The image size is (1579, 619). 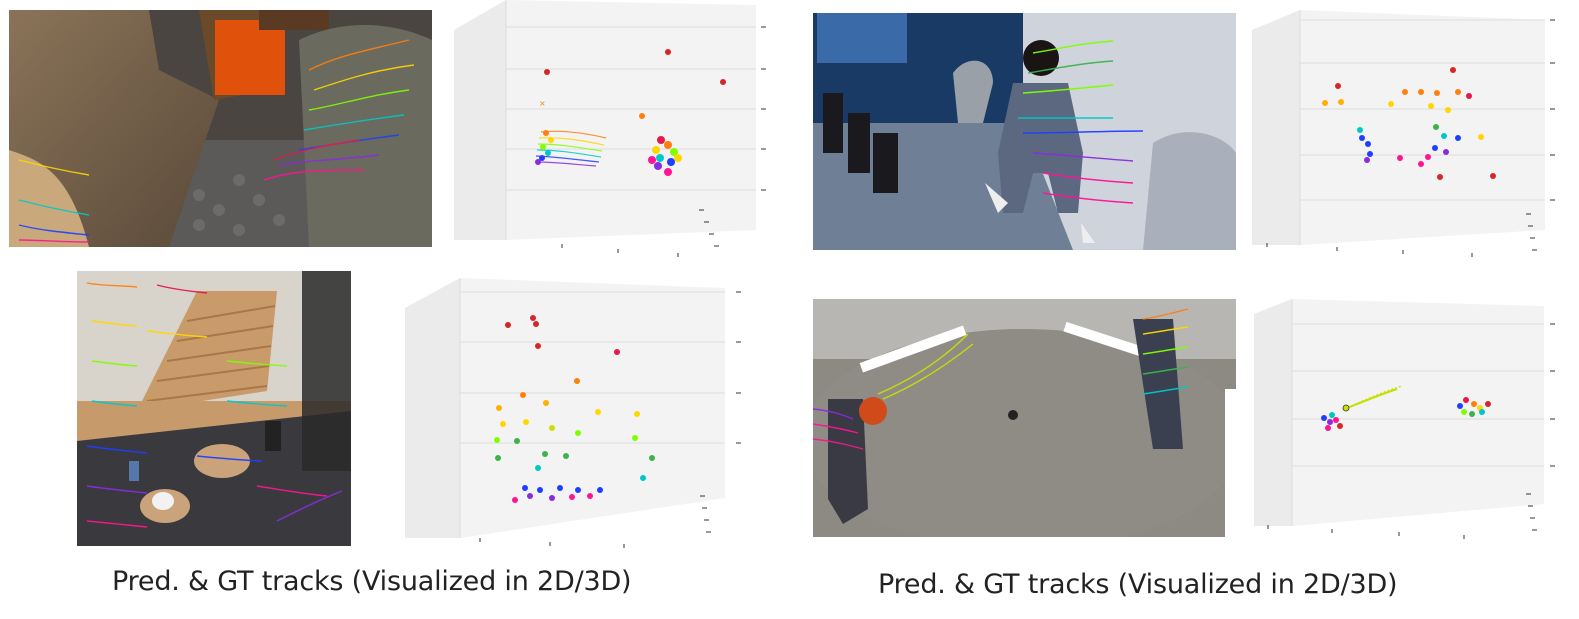 What do you see at coordinates (372, 581) in the screenshot?
I see `caption-left: Pred. & GT tracks (Visualized in 2D/3D)` at bounding box center [372, 581].